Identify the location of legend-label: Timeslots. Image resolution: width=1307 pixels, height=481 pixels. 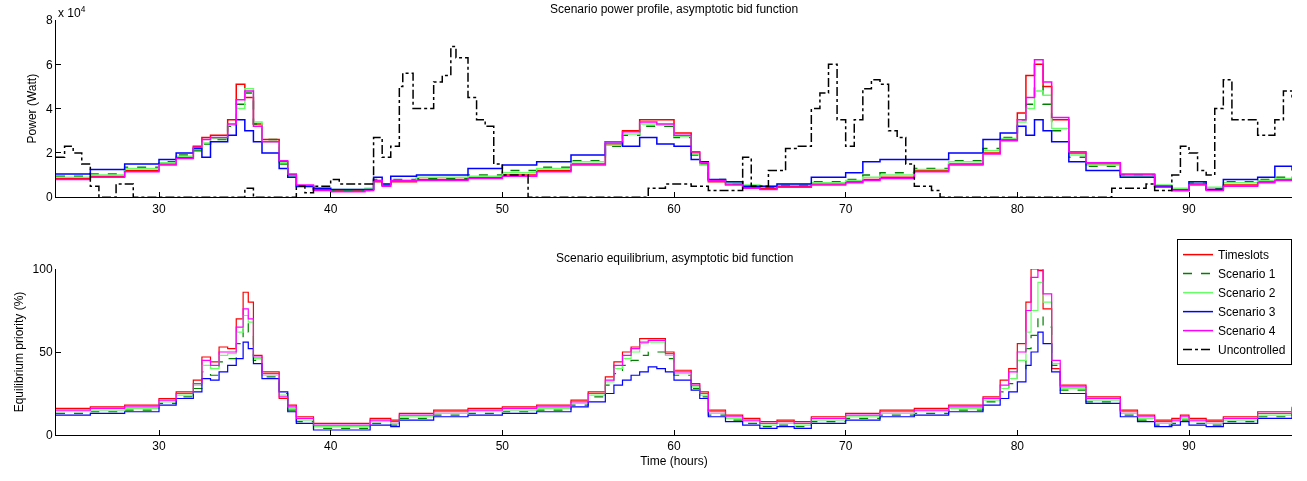
(1243, 255).